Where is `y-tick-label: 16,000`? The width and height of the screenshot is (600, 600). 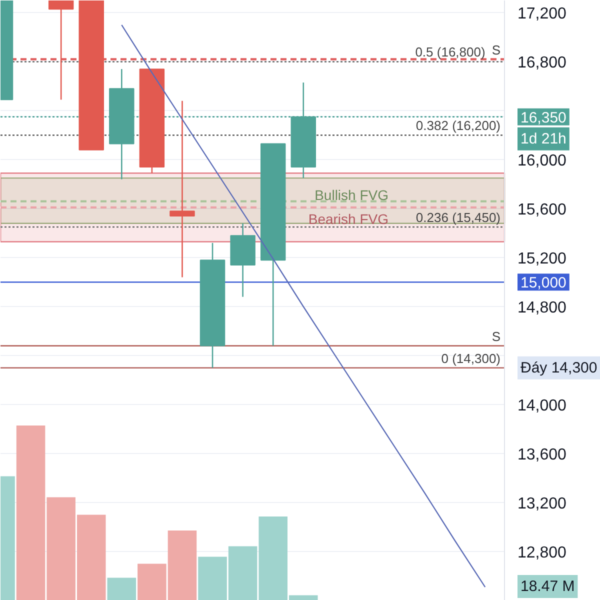
y-tick-label: 16,000 is located at coordinates (542, 161).